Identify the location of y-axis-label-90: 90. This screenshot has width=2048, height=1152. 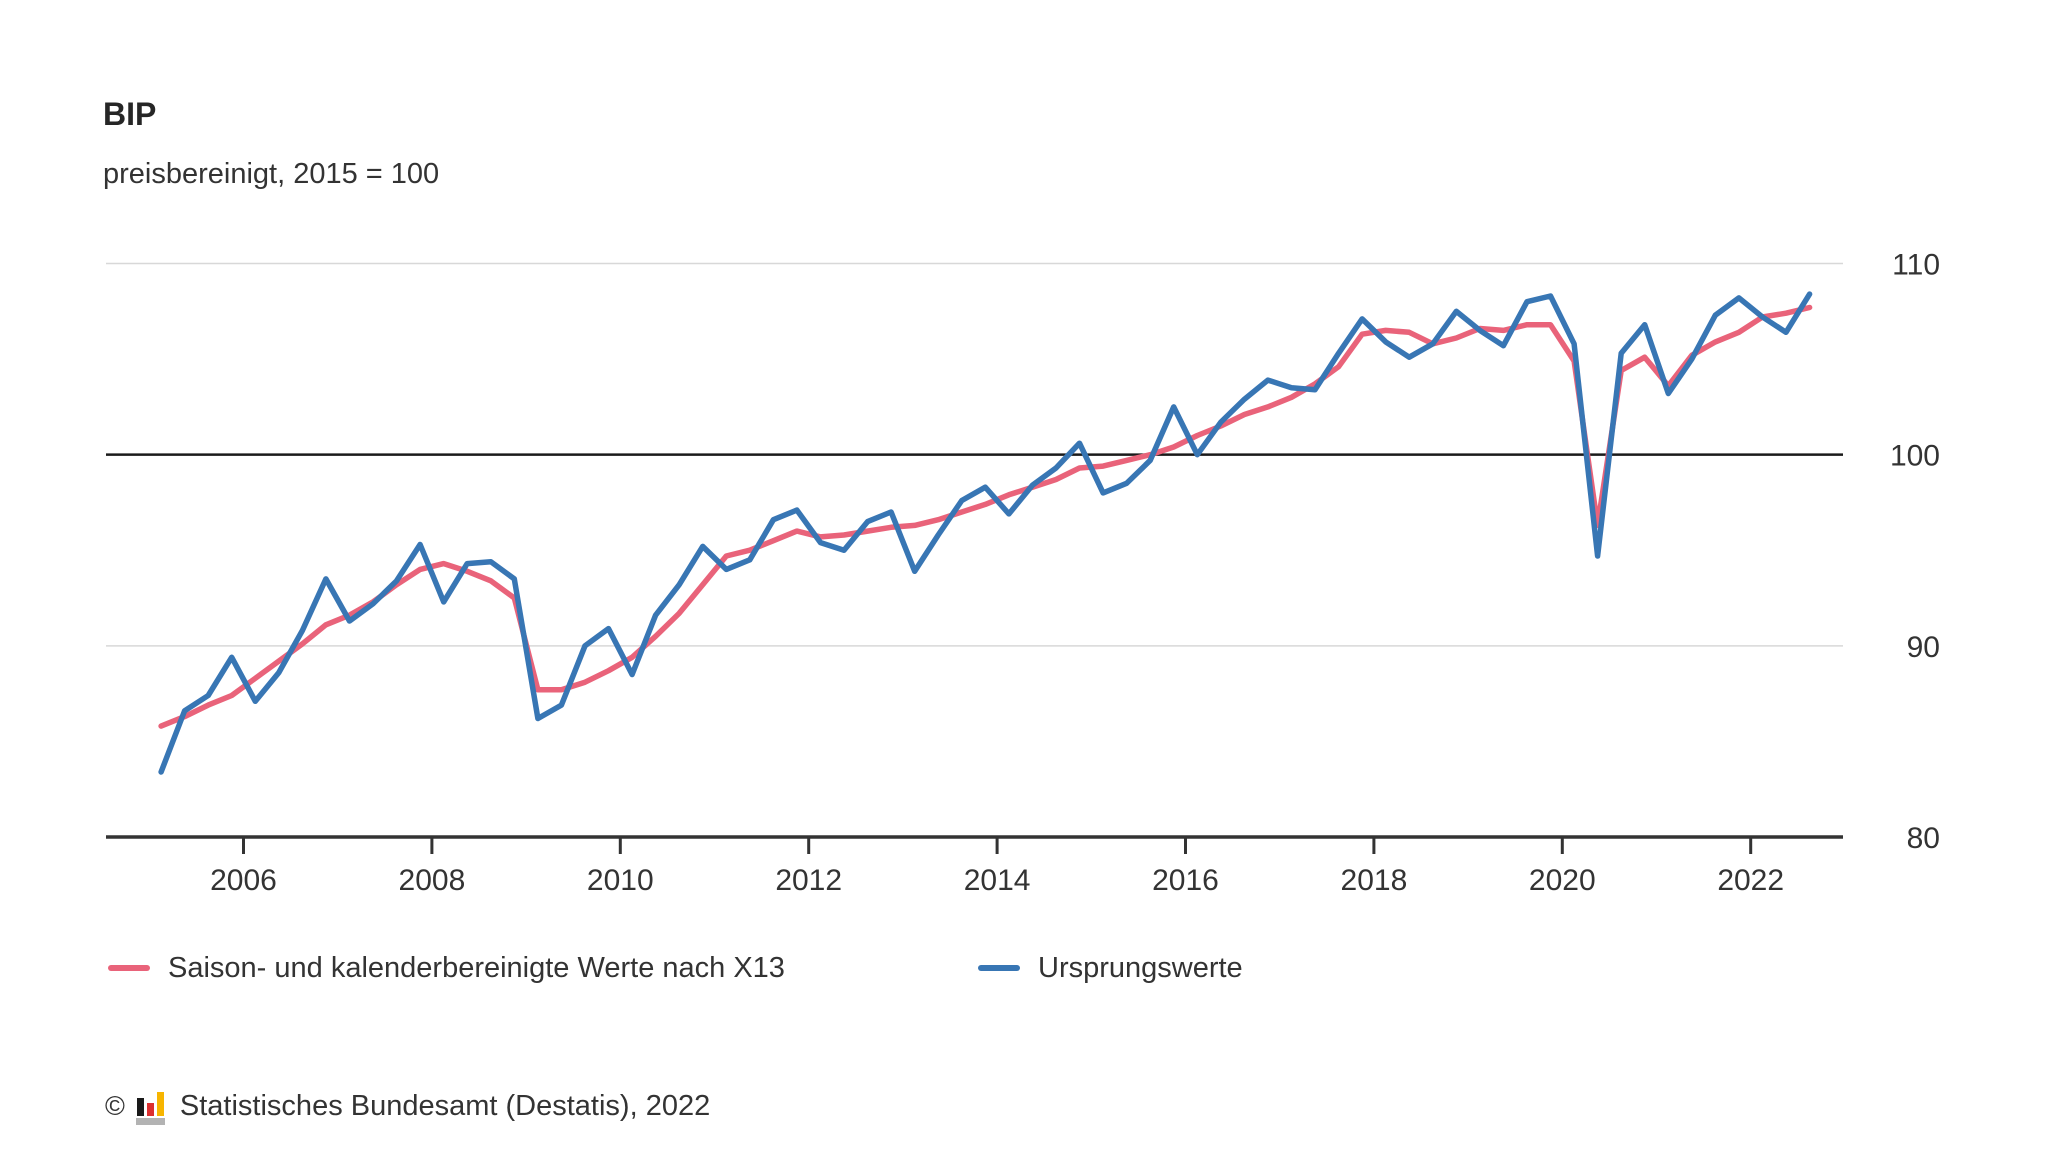
(1923, 647).